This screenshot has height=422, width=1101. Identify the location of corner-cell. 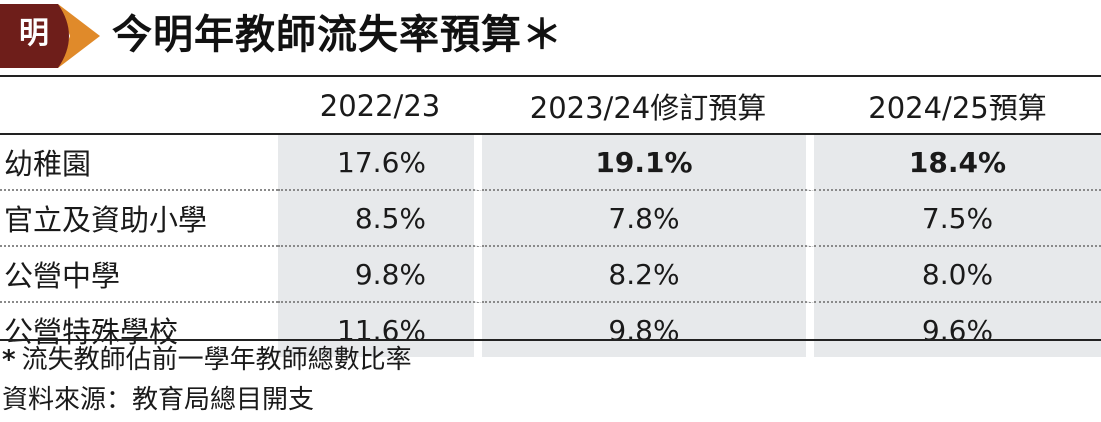
(139, 107).